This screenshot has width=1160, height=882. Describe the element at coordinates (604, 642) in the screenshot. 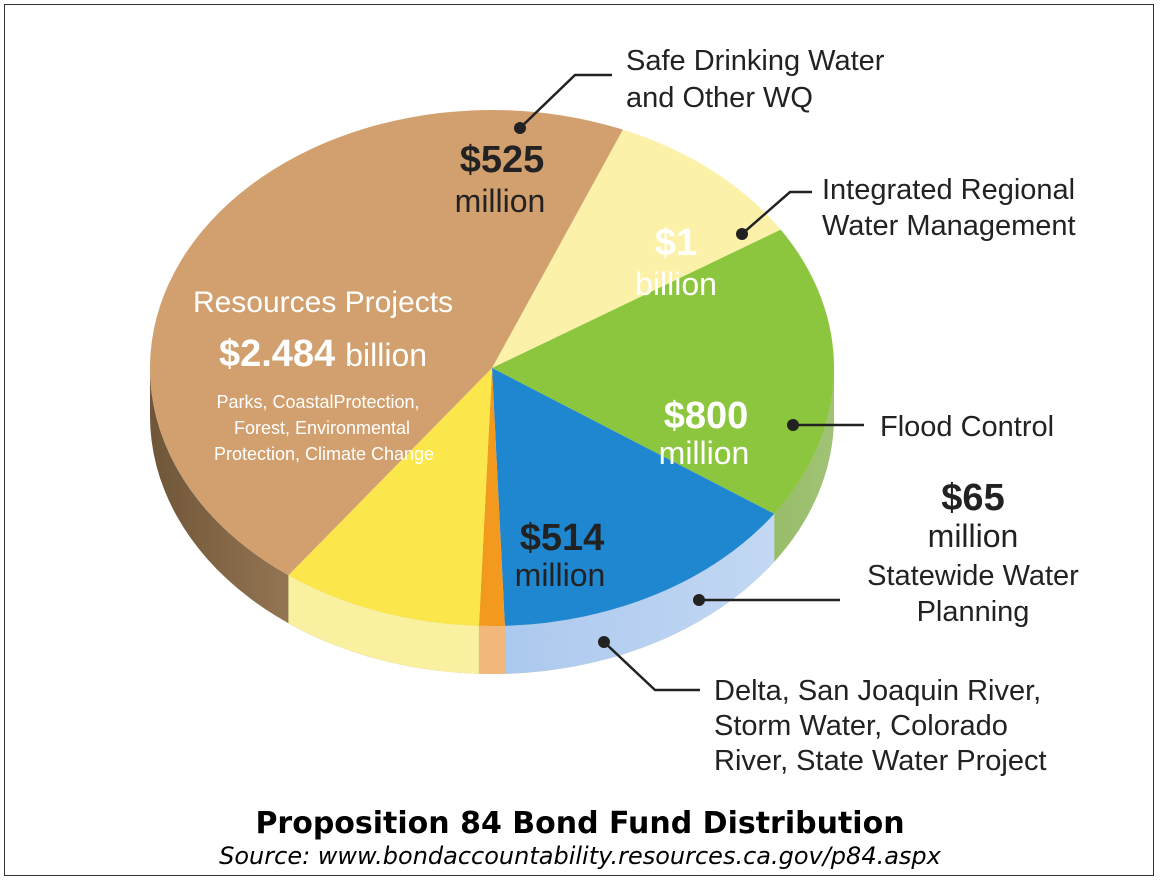

I see `leader-dot-delta` at that location.